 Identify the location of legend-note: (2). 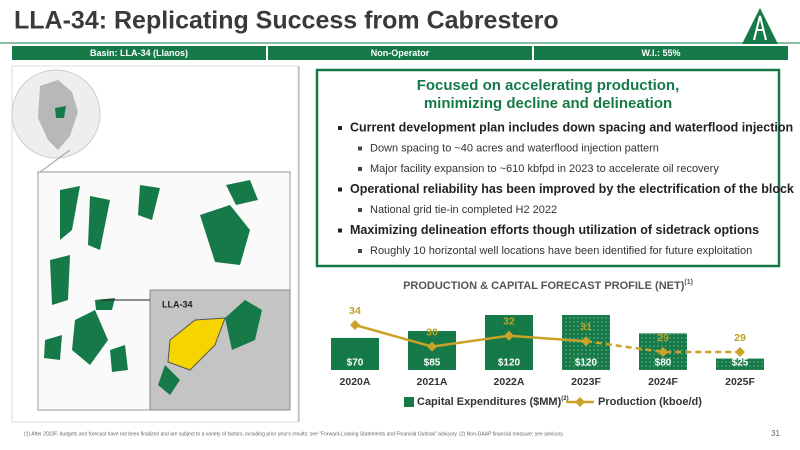
(564, 399).